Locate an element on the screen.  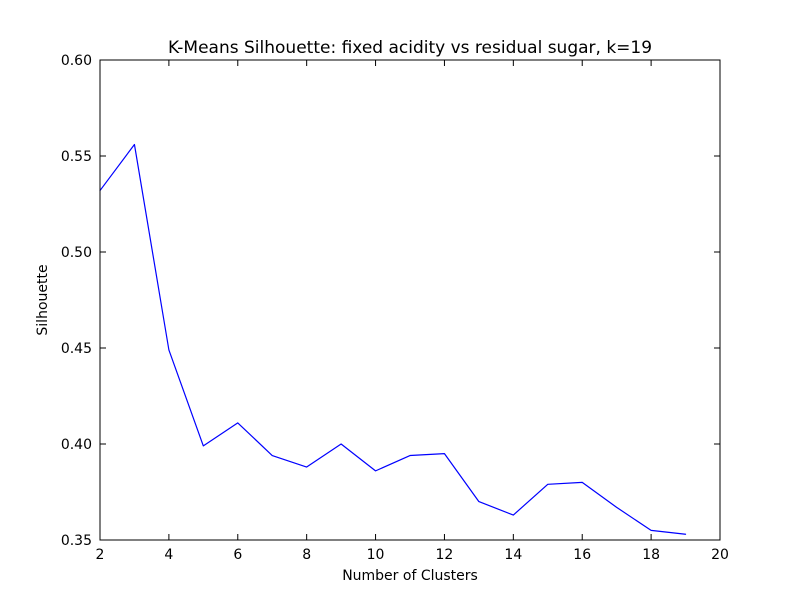
x-tick-labels: 2 4 6 8 10 12 14 16 18 20 is located at coordinates (412, 555).